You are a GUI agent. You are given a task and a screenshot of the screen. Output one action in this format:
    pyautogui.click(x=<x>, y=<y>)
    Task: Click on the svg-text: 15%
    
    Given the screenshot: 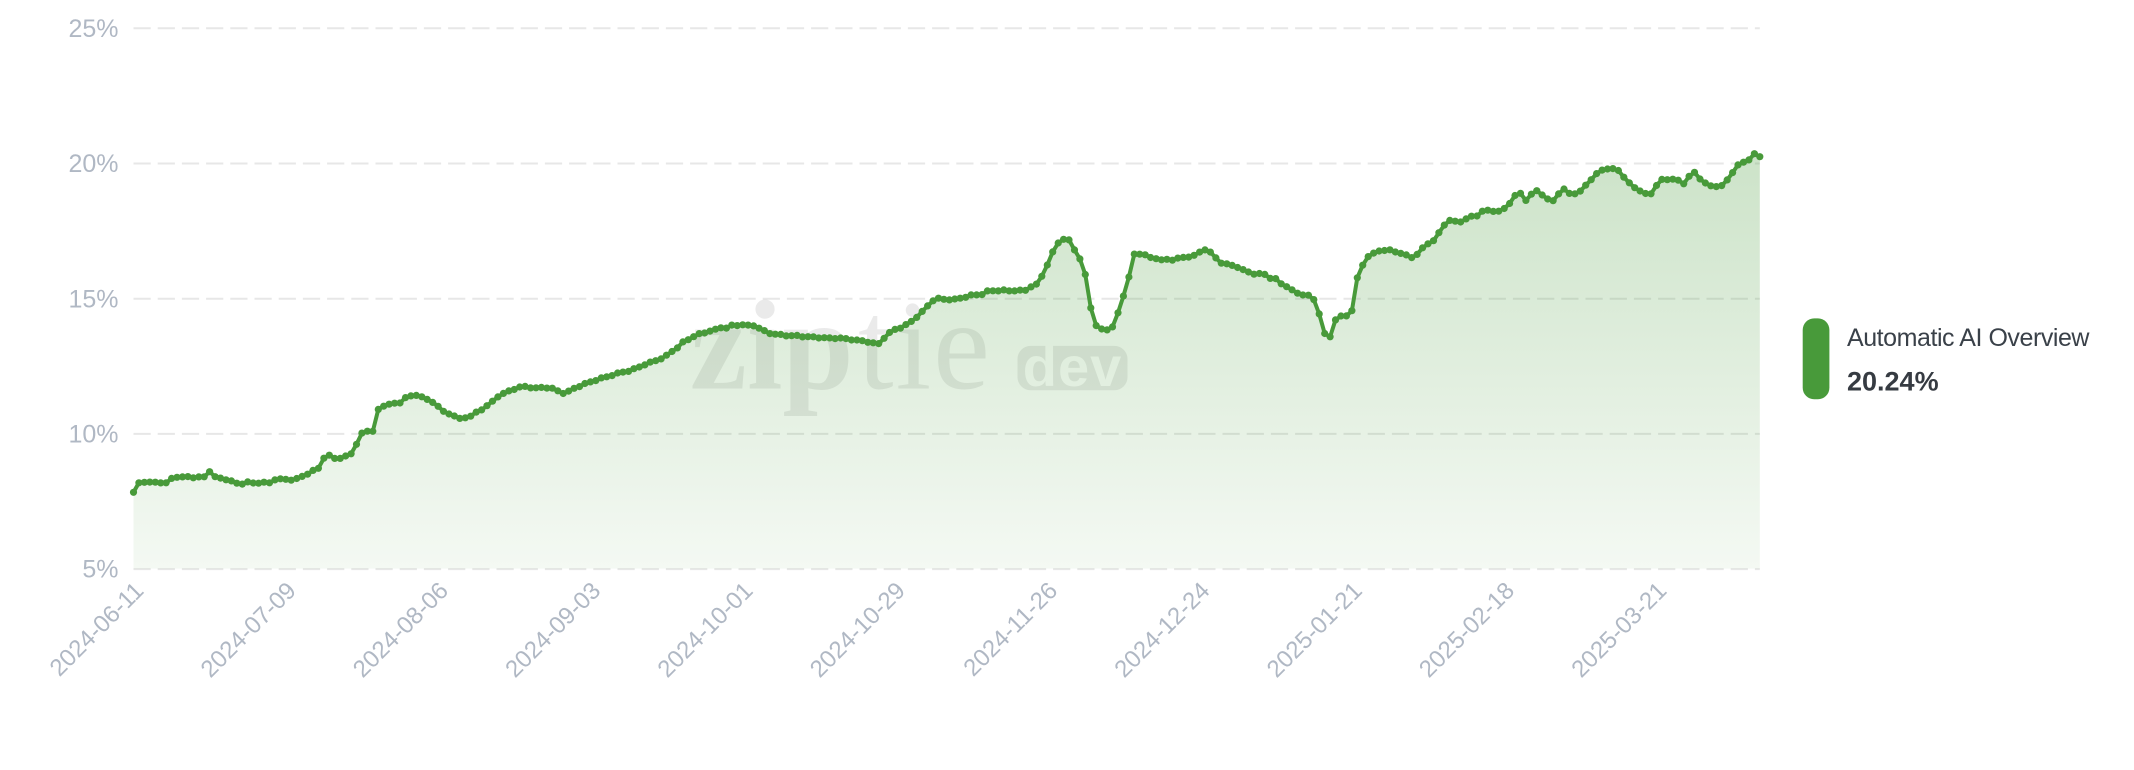 What is the action you would take?
    pyautogui.click(x=93, y=299)
    